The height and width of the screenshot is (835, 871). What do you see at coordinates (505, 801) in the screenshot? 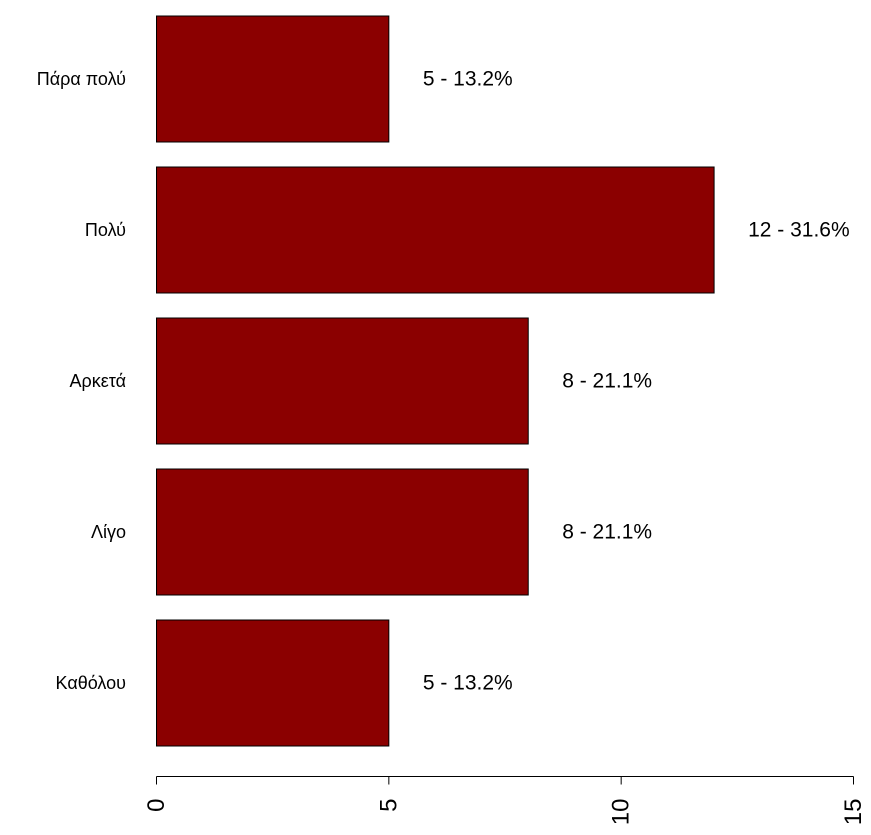
I see `x-axis: 0 5 10 15` at bounding box center [505, 801].